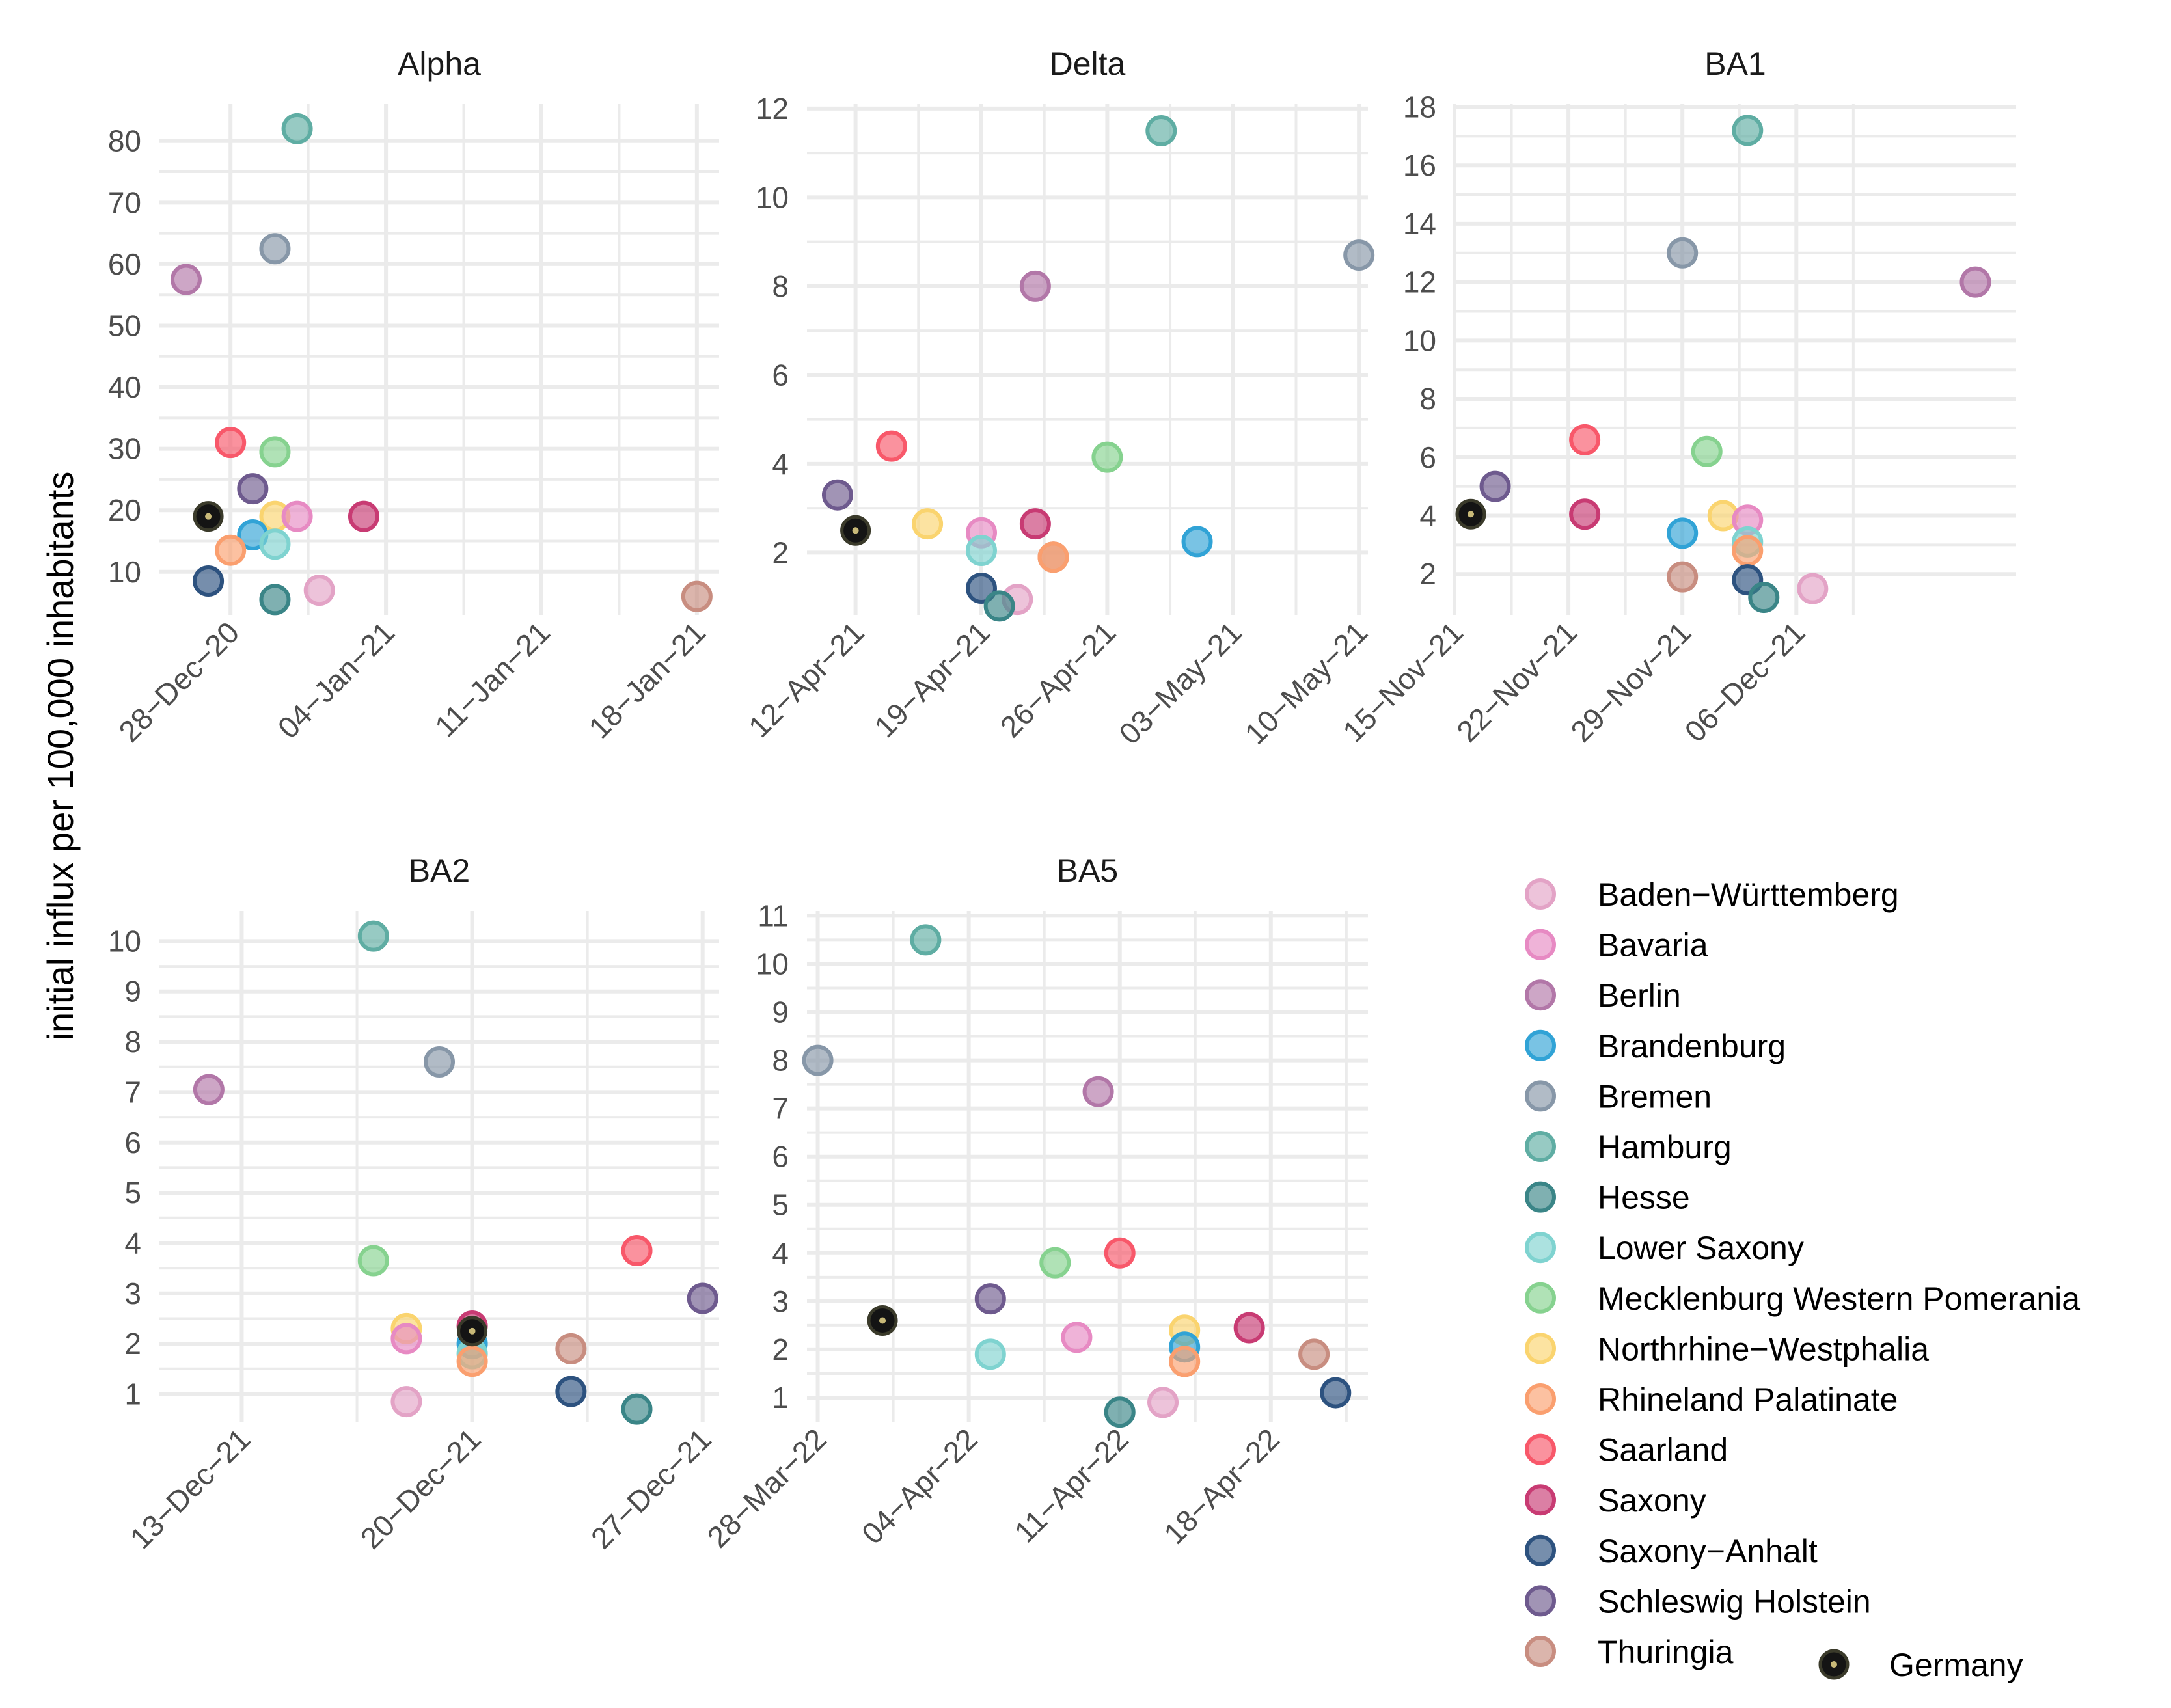 This screenshot has height=1708, width=2171. What do you see at coordinates (919, 1486) in the screenshot?
I see `x-tick-label: 04−Apr−22` at bounding box center [919, 1486].